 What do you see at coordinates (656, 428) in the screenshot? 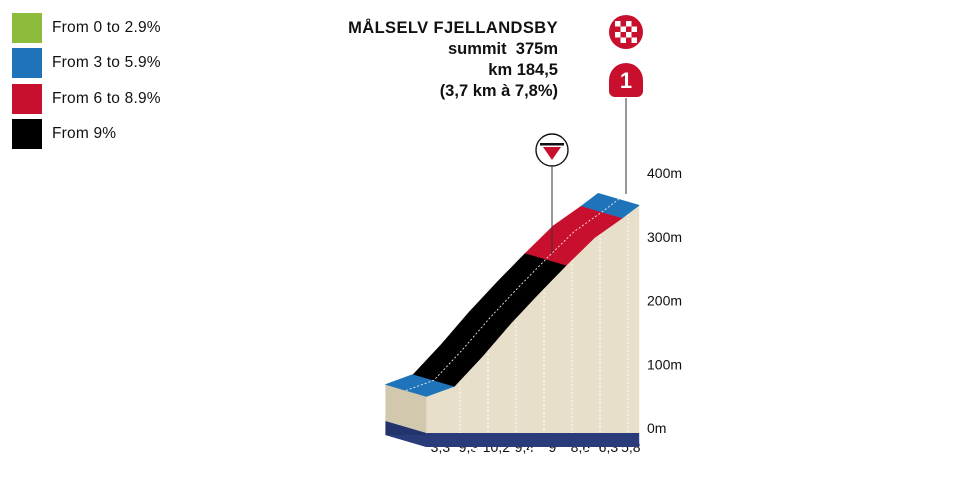
I see `altitude-tick-label: 0m` at bounding box center [656, 428].